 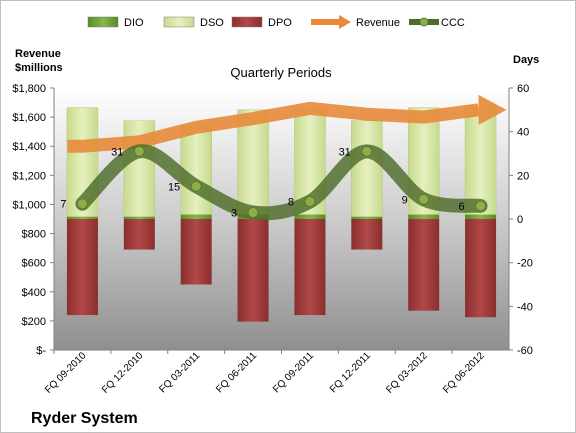 I want to click on chart-title: Quarterly Periods, so click(x=281, y=72).